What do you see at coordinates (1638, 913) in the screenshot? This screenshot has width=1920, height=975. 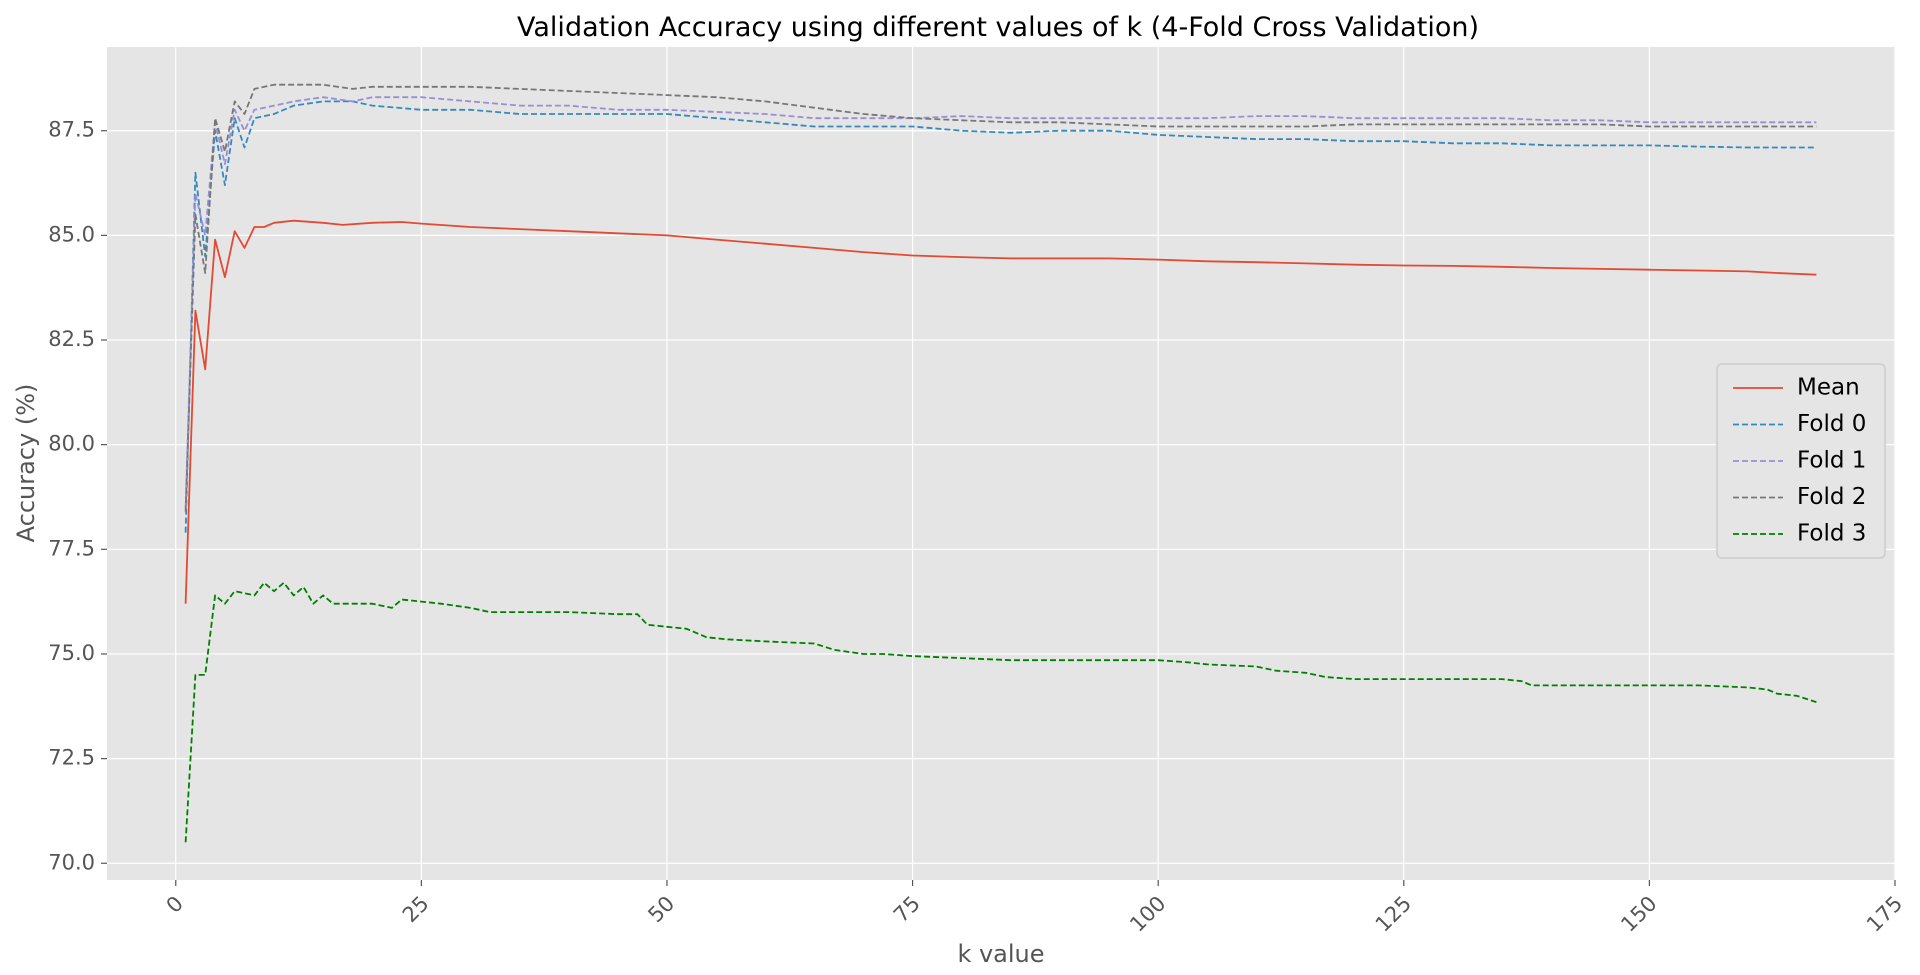 I see `x-tick-label: 150` at bounding box center [1638, 913].